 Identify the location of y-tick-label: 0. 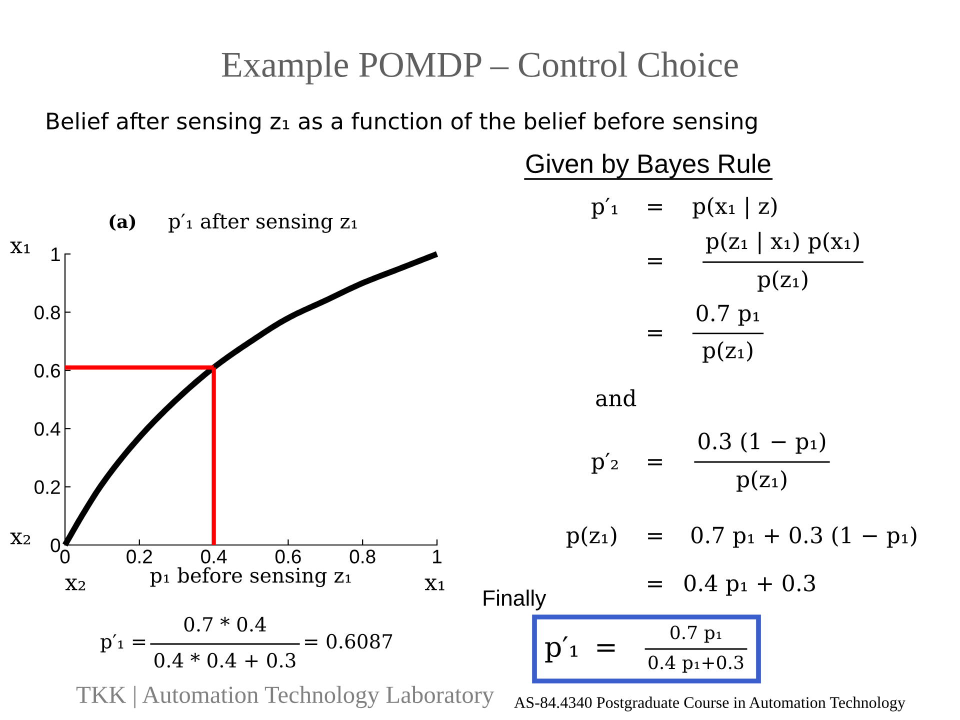
(55, 545).